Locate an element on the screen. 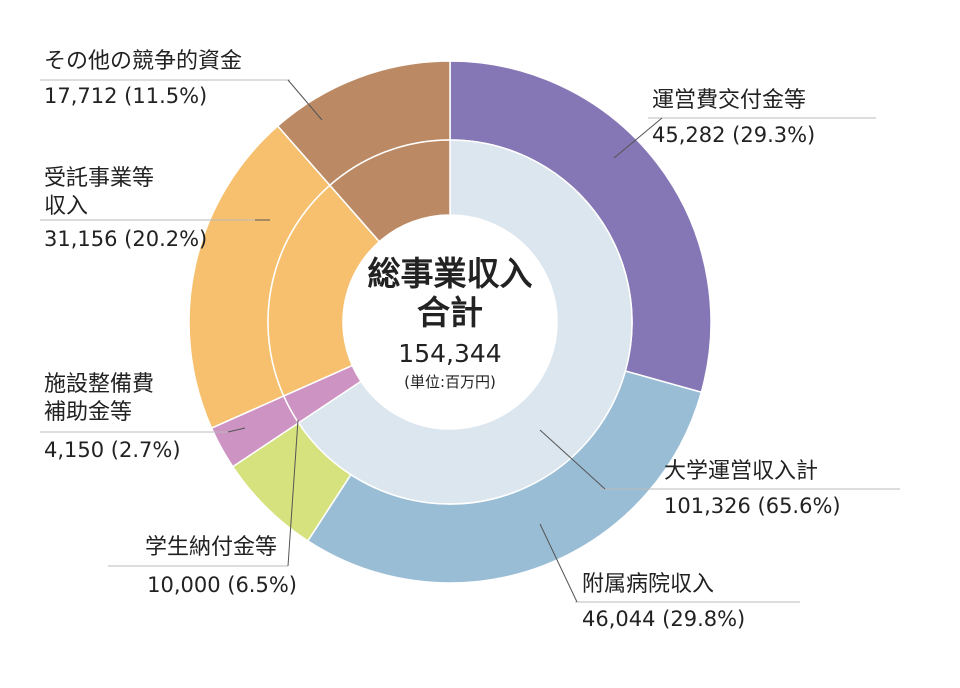 This screenshot has width=960, height=688. label-name-shisetsu-0: 施設整備費 is located at coordinates (99, 384).